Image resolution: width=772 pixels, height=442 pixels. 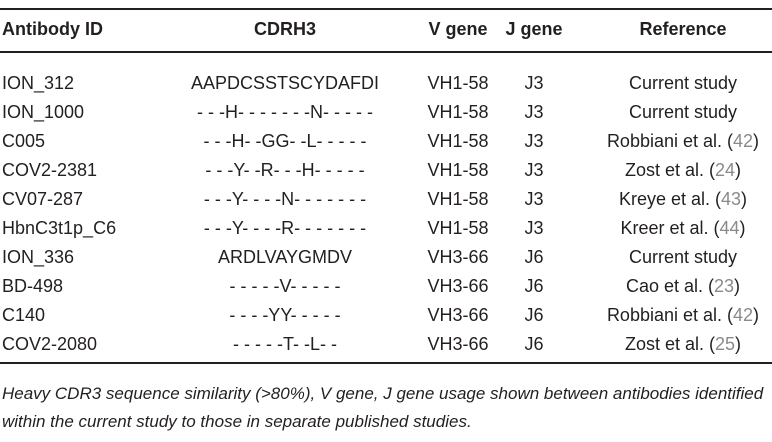 I want to click on table-cell: - - -Y- - - -R- - - - - - -, so click(x=285, y=228).